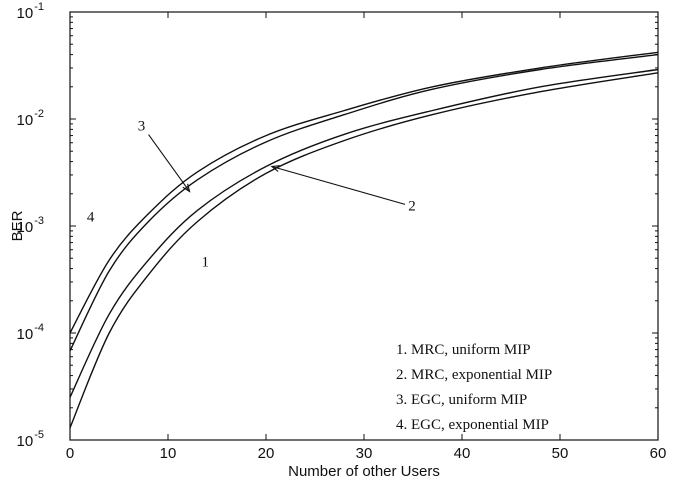 This screenshot has width=680, height=485. I want to click on curve-label-1: 1, so click(205, 262).